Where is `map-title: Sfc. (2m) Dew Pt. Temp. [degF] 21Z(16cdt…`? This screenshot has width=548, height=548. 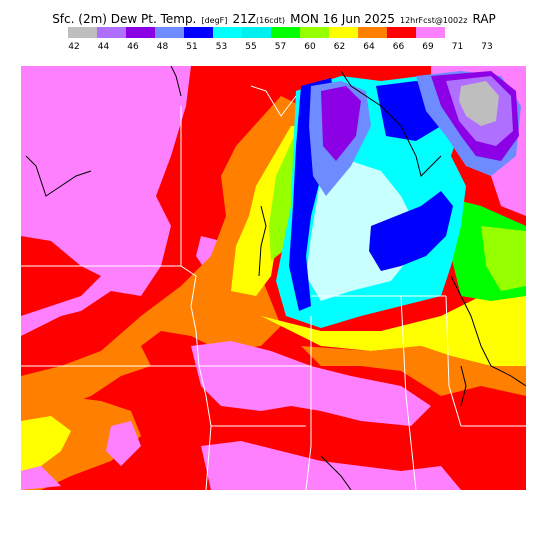
map-title: Sfc. (2m) Dew Pt. Temp. [degF] 21Z(16cdt… is located at coordinates (274, 17).